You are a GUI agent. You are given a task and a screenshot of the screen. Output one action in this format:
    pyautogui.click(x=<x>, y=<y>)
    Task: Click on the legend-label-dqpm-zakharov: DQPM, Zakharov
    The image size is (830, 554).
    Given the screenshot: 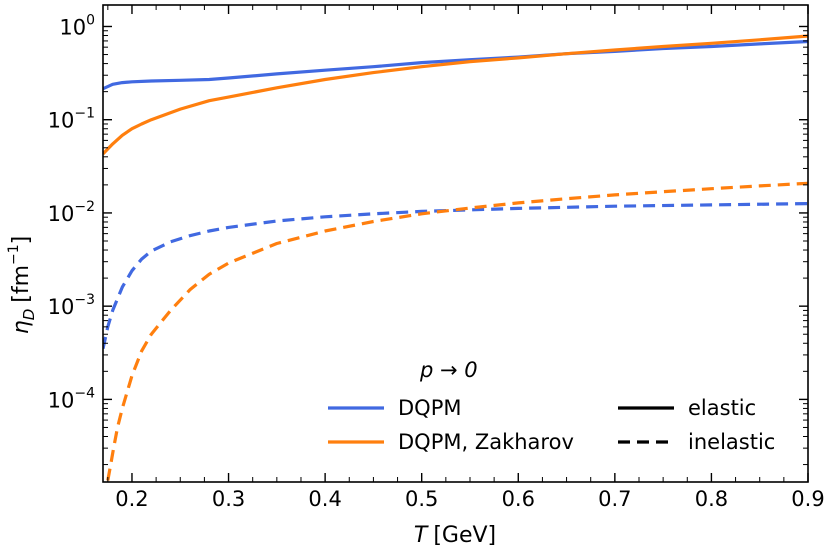 What is the action you would take?
    pyautogui.click(x=486, y=442)
    